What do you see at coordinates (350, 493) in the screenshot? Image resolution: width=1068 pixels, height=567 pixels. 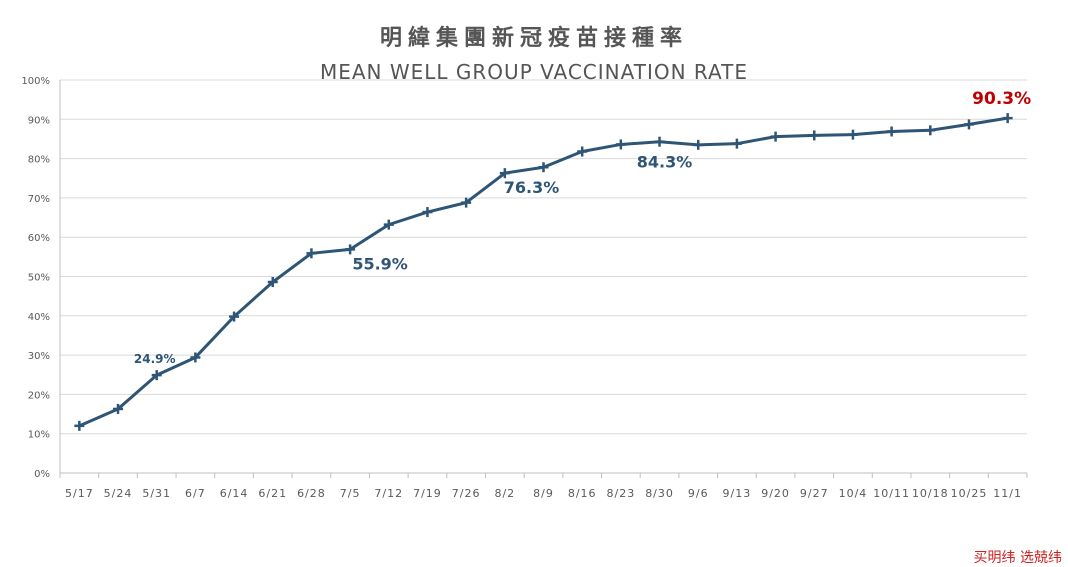 I see `x-tick-label: 7/5` at bounding box center [350, 493].